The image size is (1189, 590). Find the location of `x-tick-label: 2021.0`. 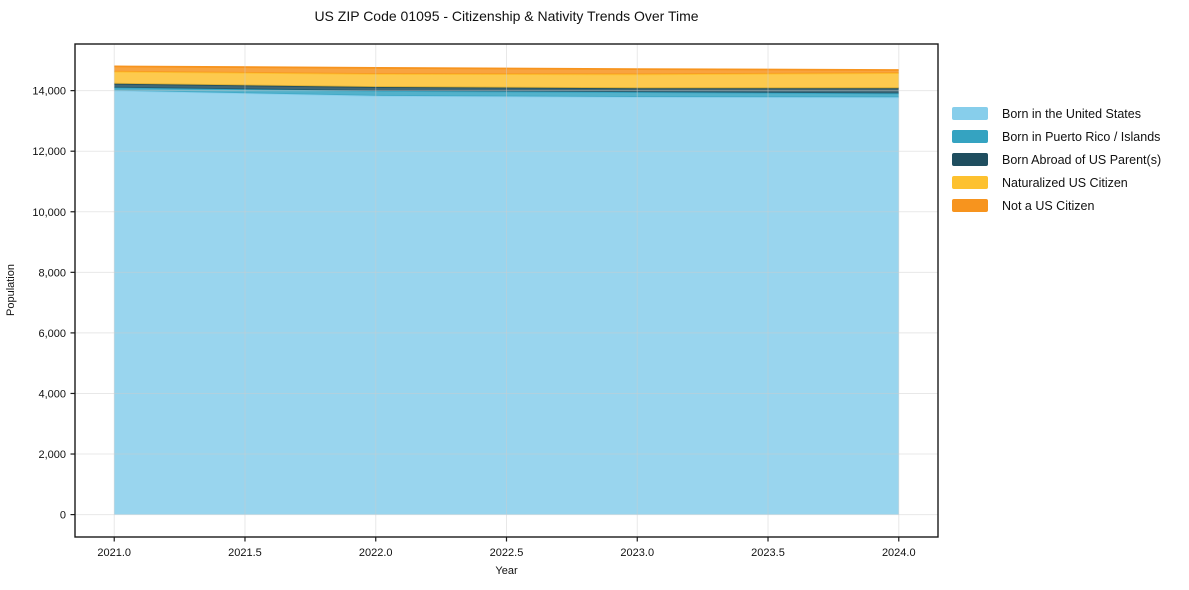

x-tick-label: 2021.0 is located at coordinates (114, 553).